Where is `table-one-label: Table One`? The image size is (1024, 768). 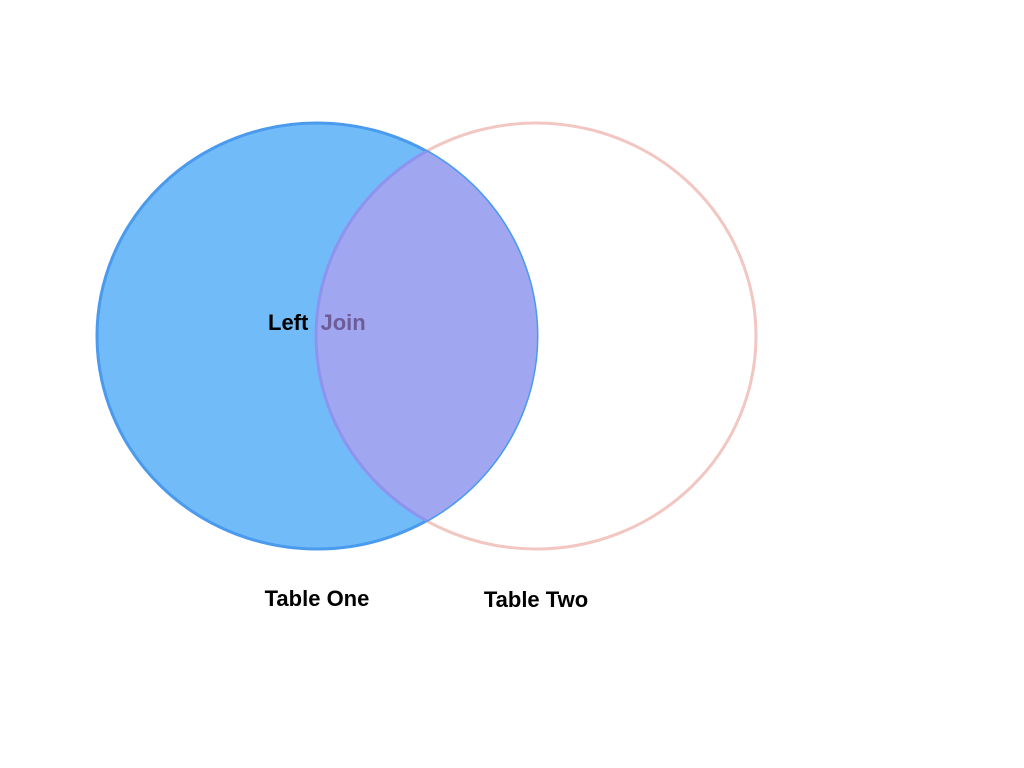
table-one-label: Table One is located at coordinates (317, 598).